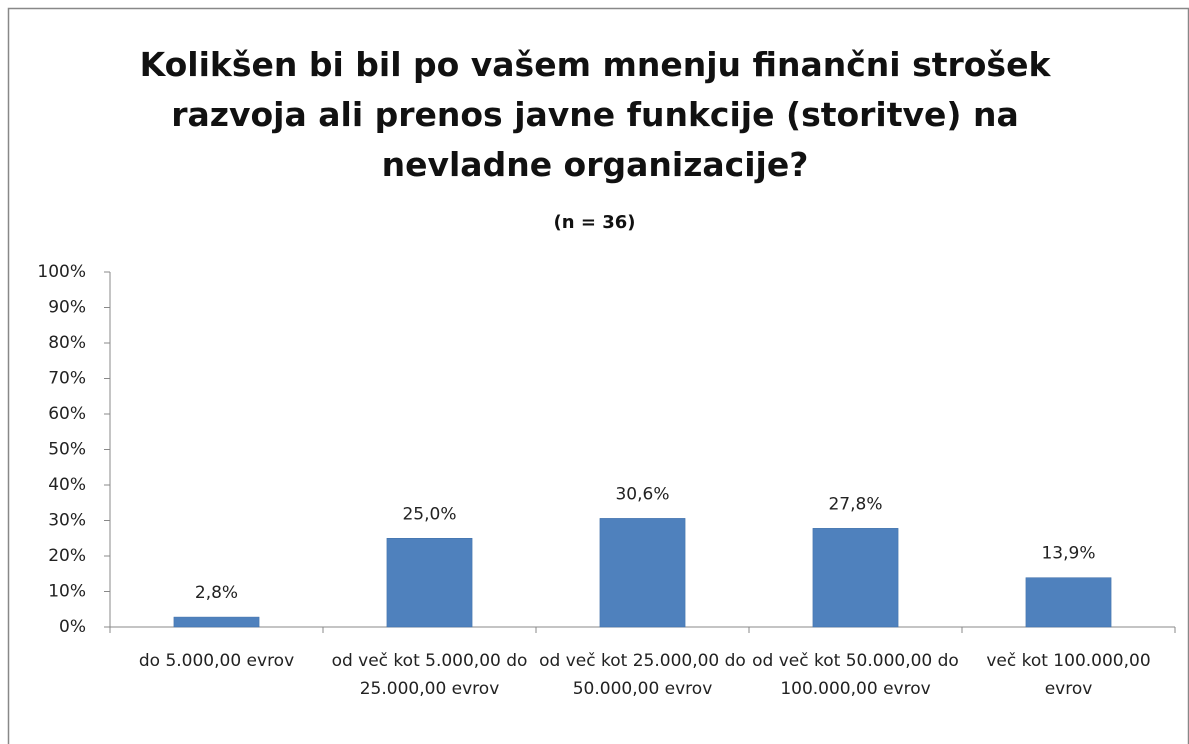  What do you see at coordinates (67, 485) in the screenshot?
I see `y-tick-label: 40%` at bounding box center [67, 485].